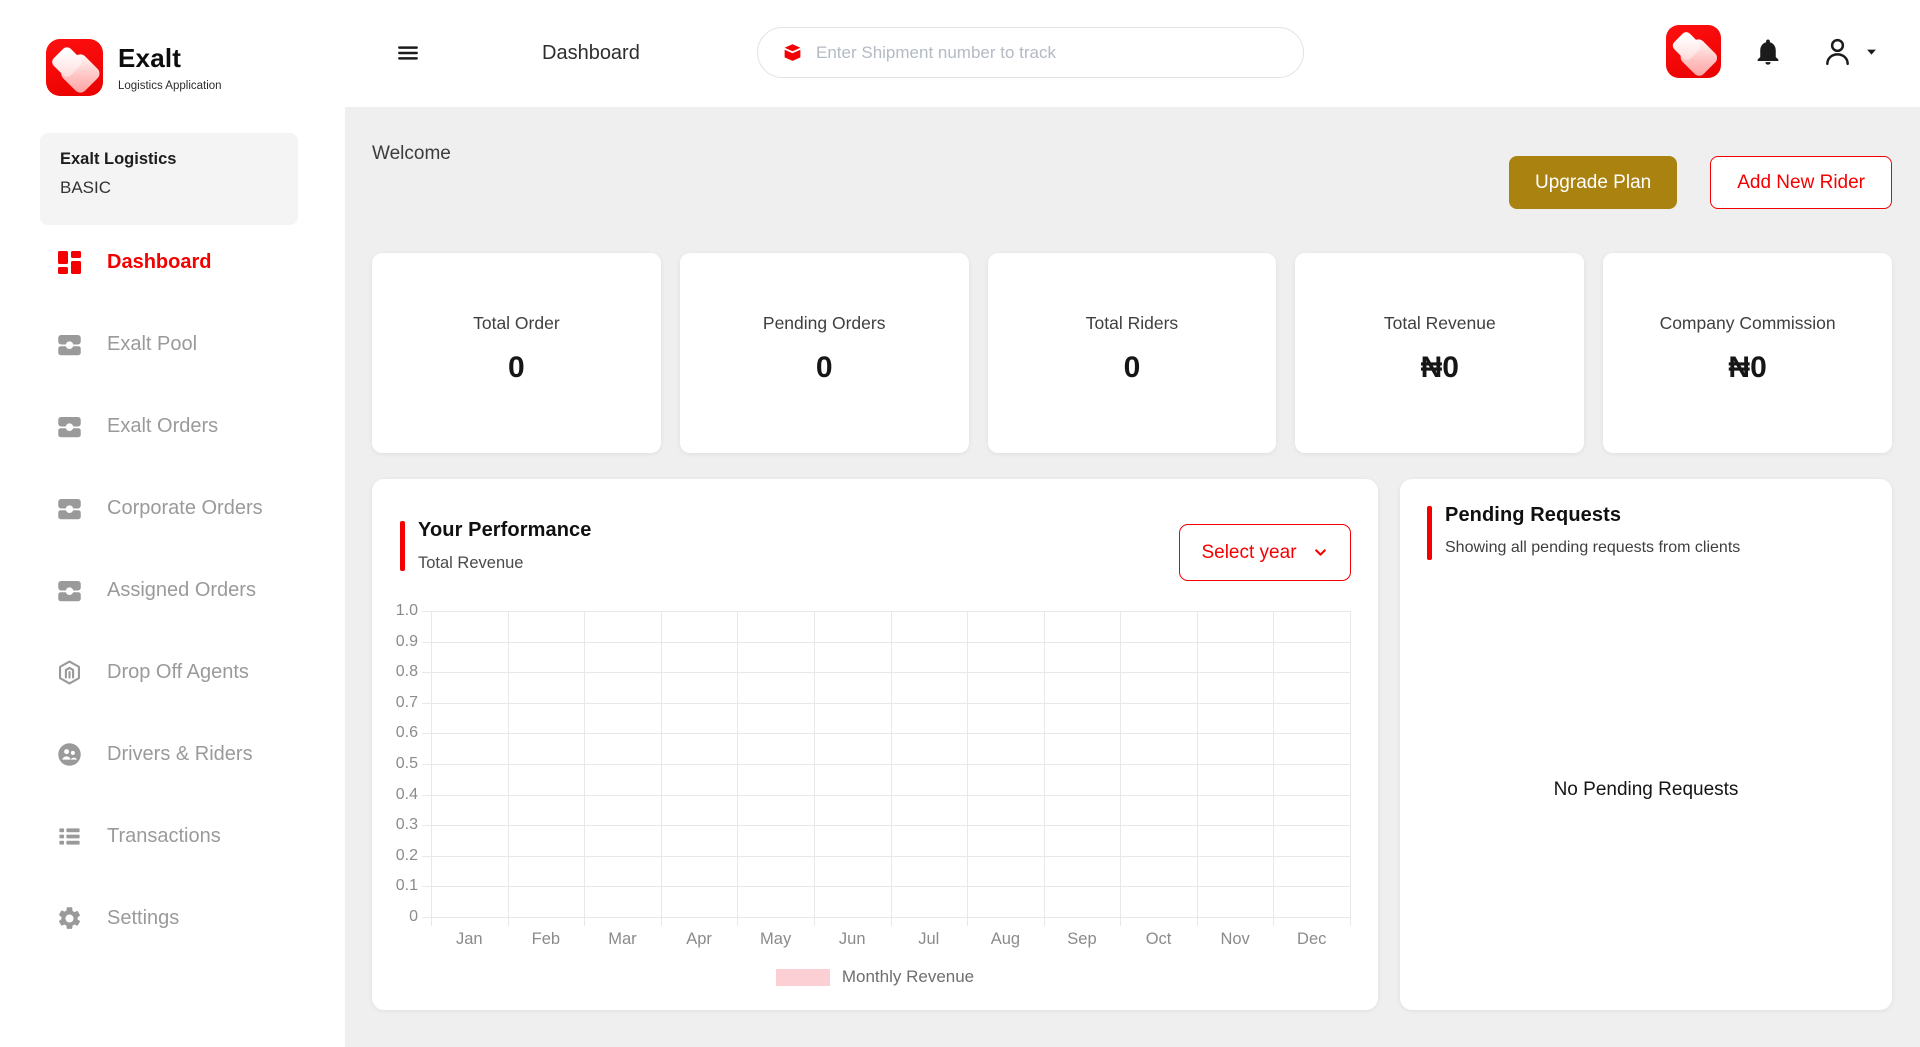 This screenshot has width=1920, height=1047. I want to click on stat-label: Pending Orders, so click(824, 323).